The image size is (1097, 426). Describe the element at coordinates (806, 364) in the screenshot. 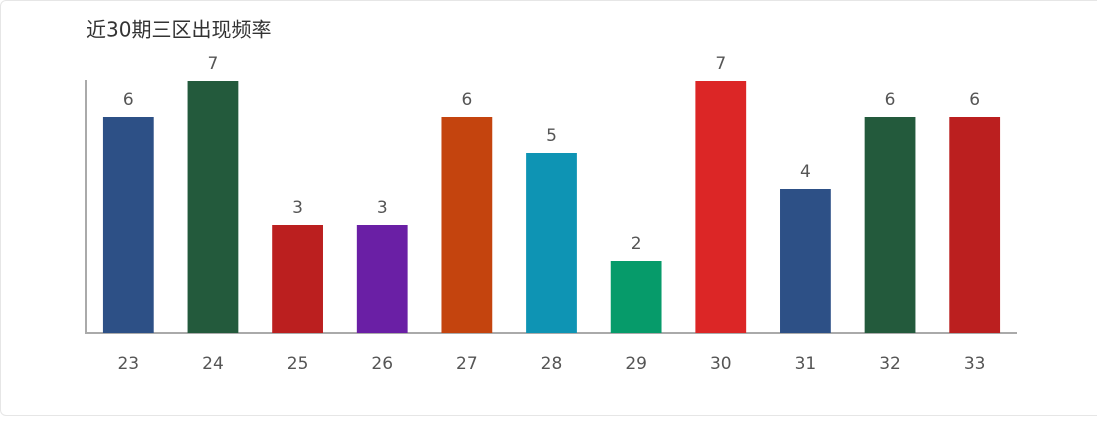

I see `x-tick-label: 31` at that location.